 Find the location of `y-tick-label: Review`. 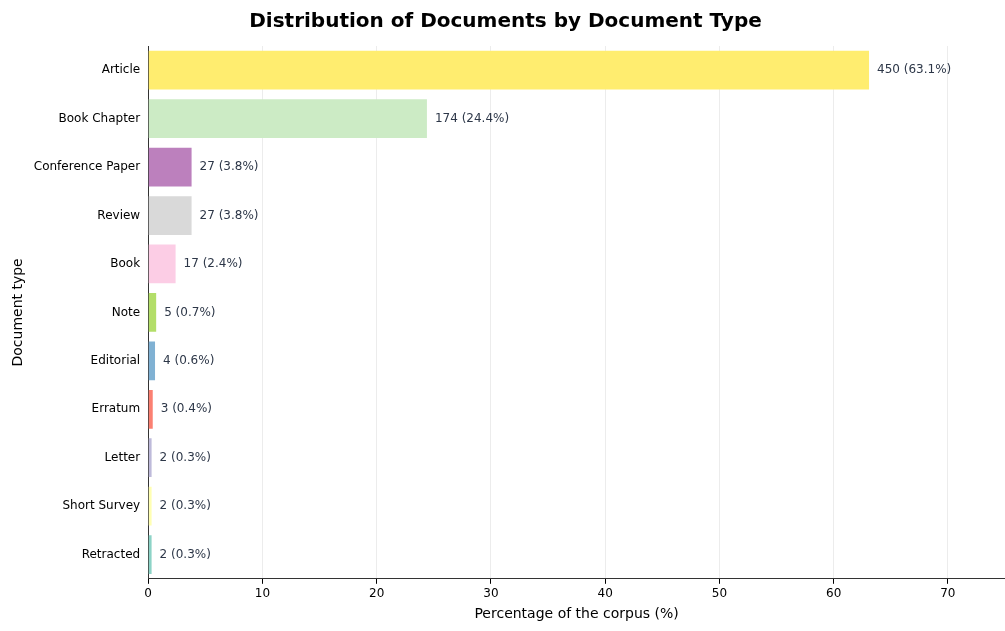

y-tick-label: Review is located at coordinates (119, 214).